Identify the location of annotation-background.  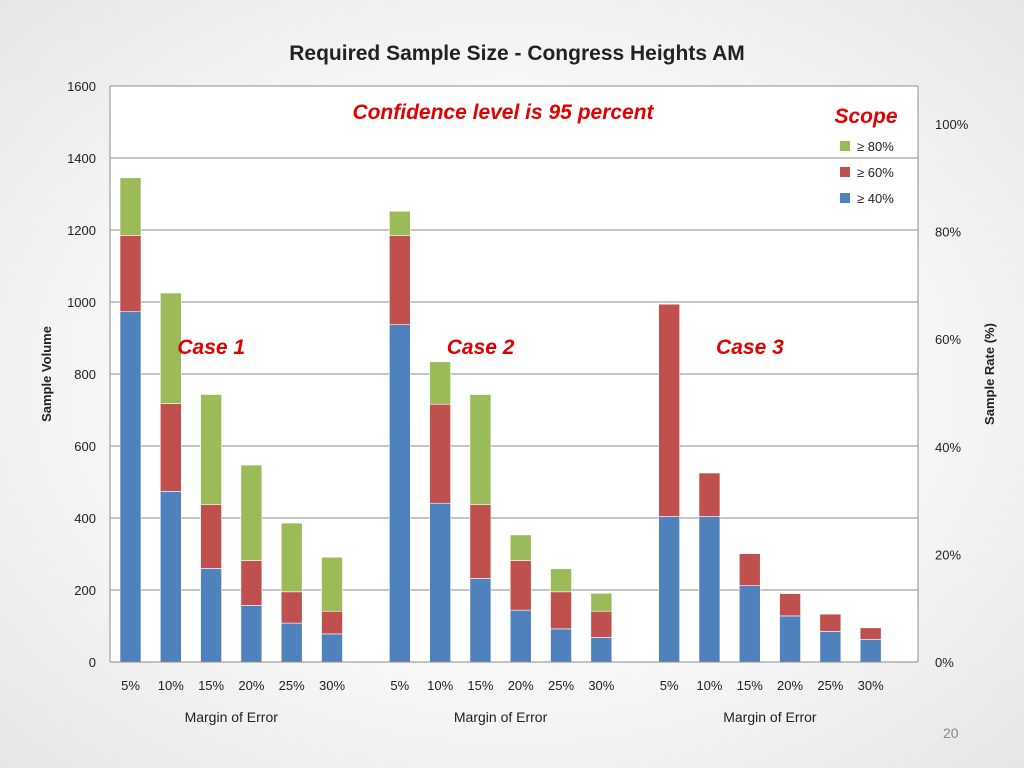
(504, 112).